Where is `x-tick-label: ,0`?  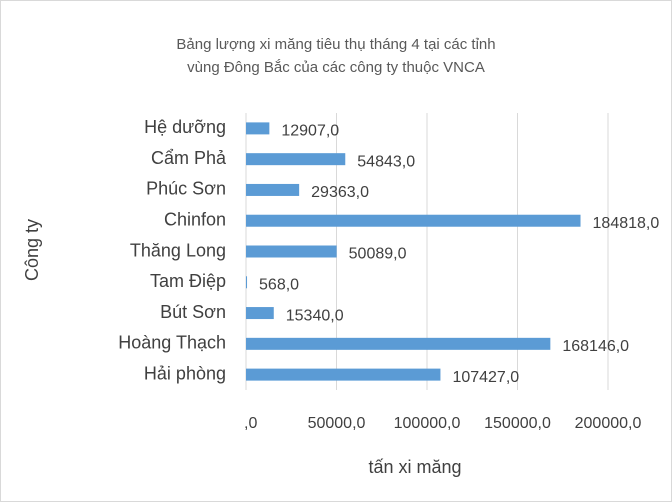
x-tick-label: ,0 is located at coordinates (250, 423).